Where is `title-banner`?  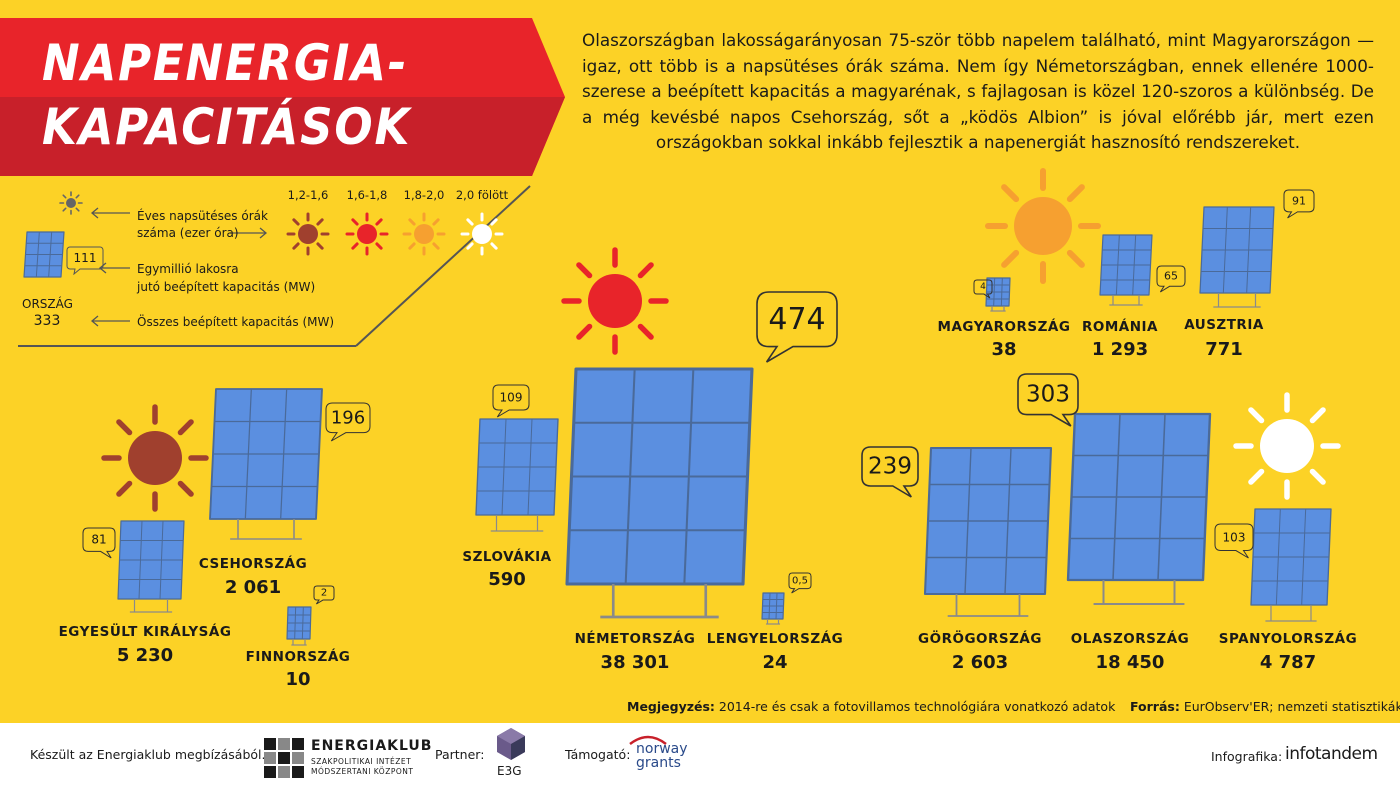
title-banner is located at coordinates (282, 97).